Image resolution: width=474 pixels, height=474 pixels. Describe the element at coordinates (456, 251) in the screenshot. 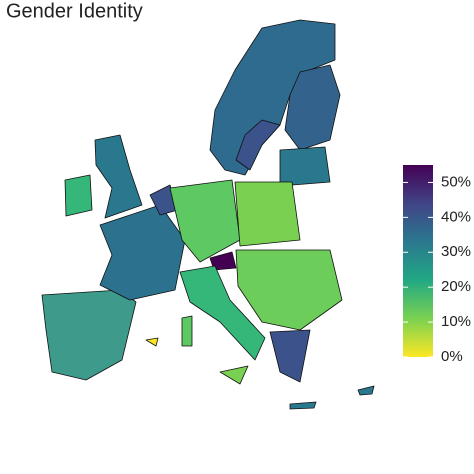

I see `colorbar-tick-label: 30%` at that location.